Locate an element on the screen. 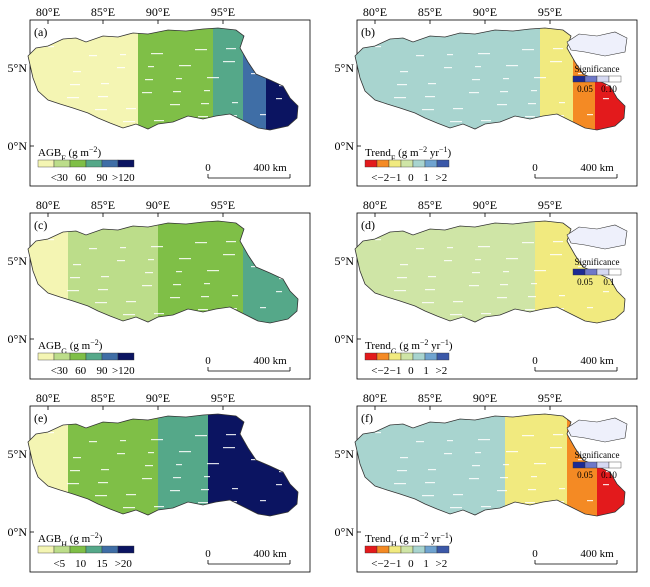  panel-label: (d) is located at coordinates (368, 225).